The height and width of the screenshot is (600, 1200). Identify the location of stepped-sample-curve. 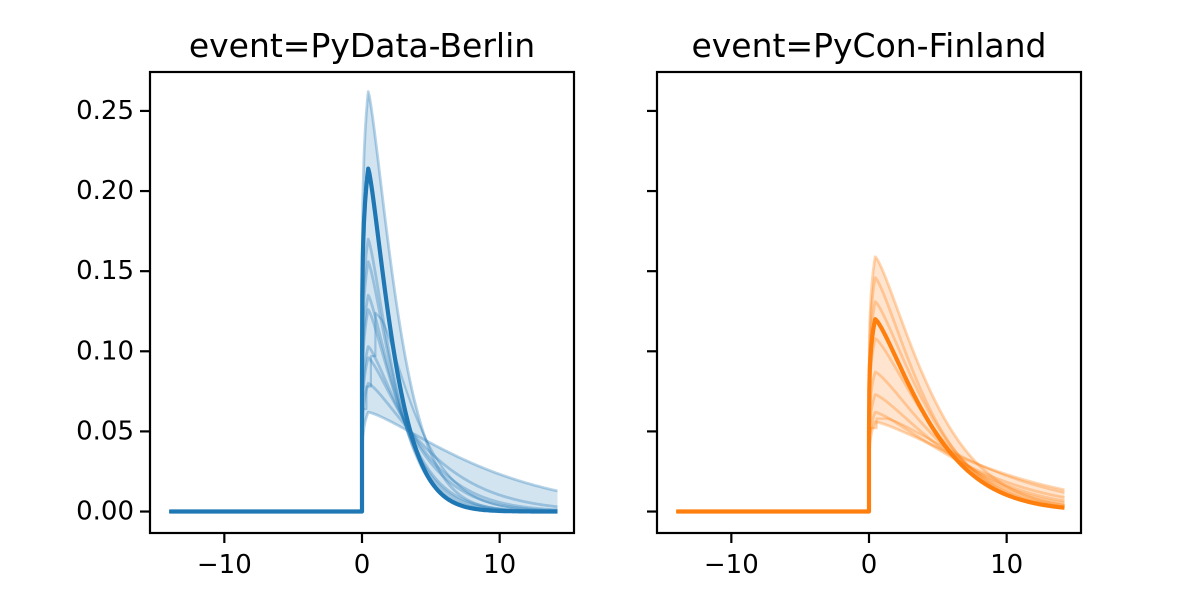
(870, 465).